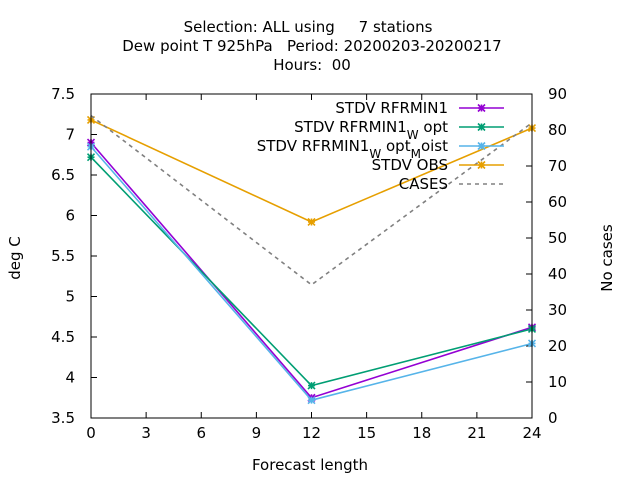 This screenshot has height=480, width=640. What do you see at coordinates (63, 418) in the screenshot?
I see `y-tick-label: 3.5` at bounding box center [63, 418].